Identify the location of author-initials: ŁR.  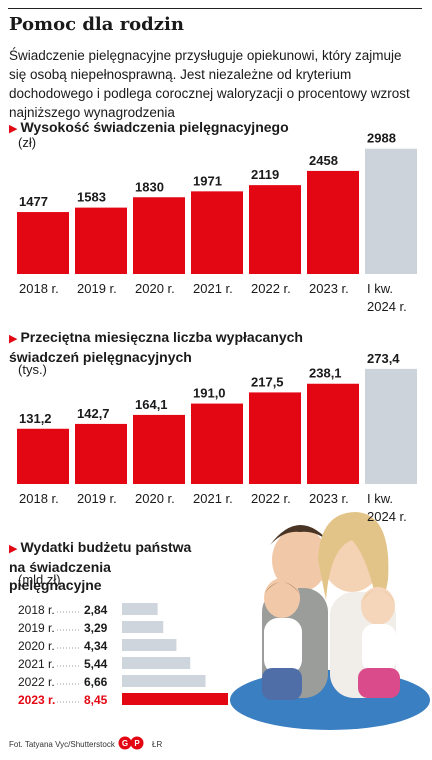
(157, 744).